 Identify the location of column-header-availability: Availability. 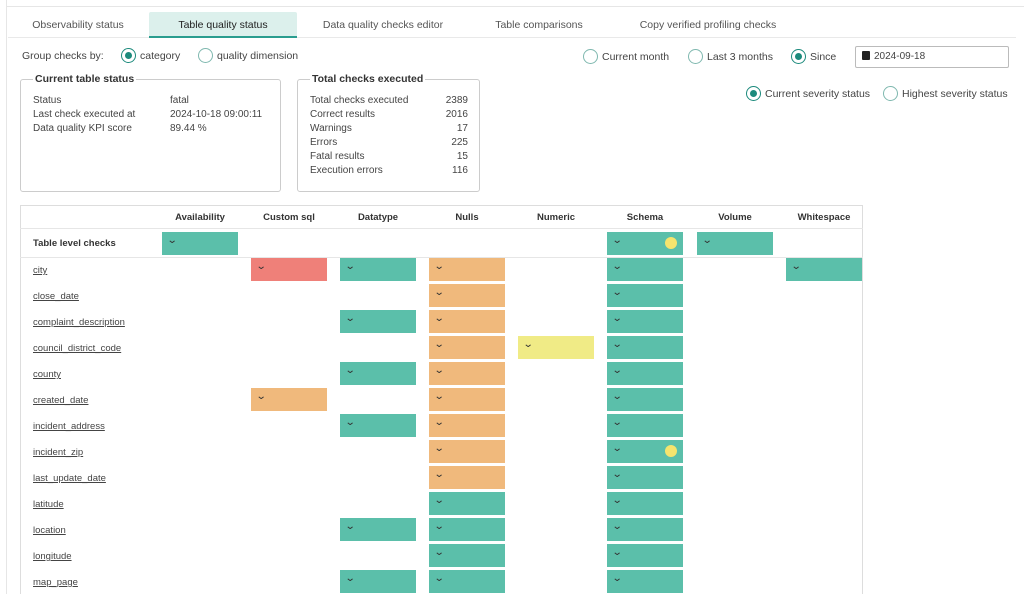
(200, 217).